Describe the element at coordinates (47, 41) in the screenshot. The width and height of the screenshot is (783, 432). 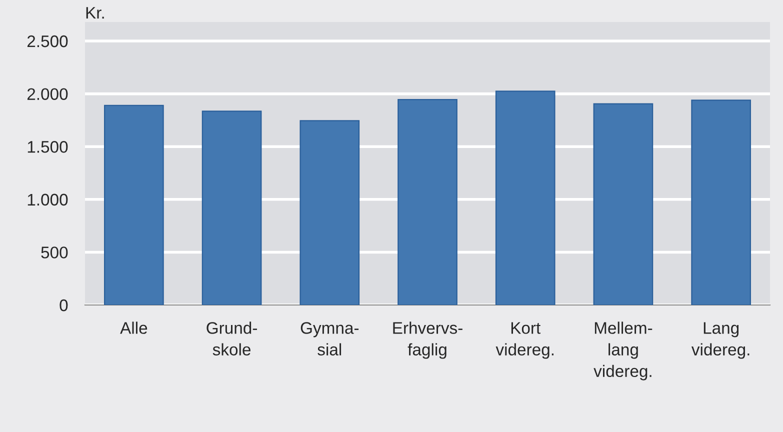
I see `y-tick-label: 2.500` at that location.